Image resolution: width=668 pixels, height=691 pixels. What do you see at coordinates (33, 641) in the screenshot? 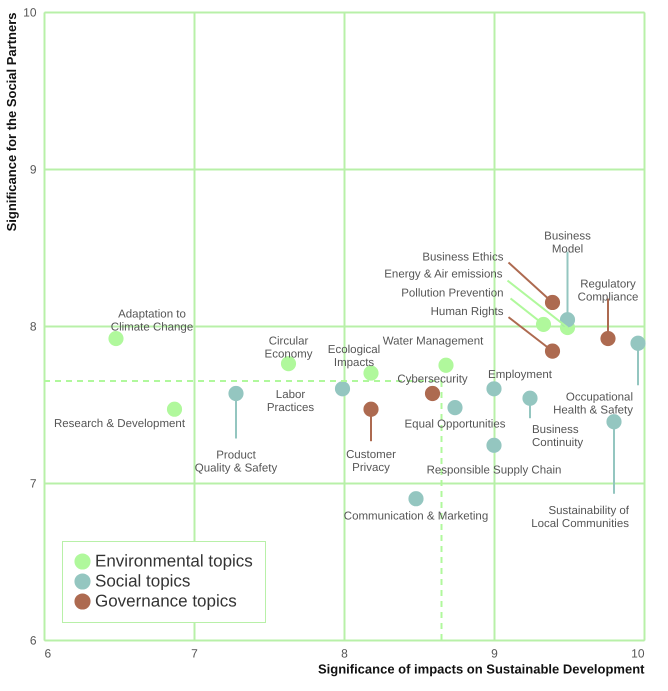
I see `y-tick-label: 6` at bounding box center [33, 641].